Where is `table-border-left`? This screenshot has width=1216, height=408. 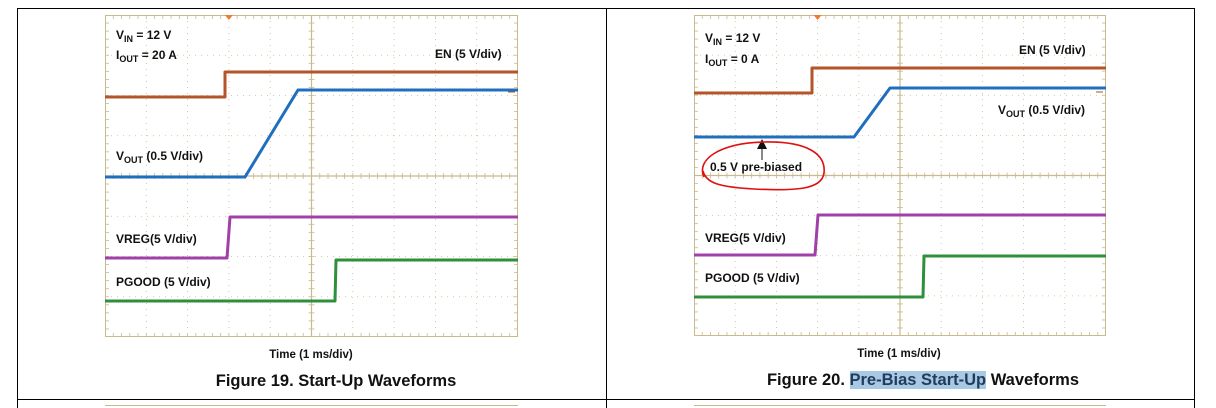 table-border-left is located at coordinates (17, 208).